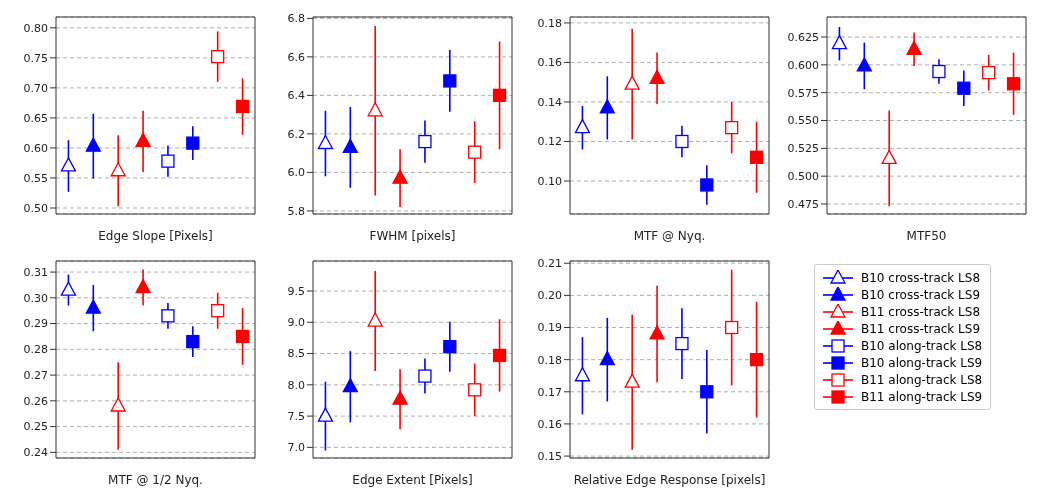 Image resolution: width=1038 pixels, height=488 pixels. What do you see at coordinates (549, 264) in the screenshot?
I see `y-tick-label: 0.21` at bounding box center [549, 264].